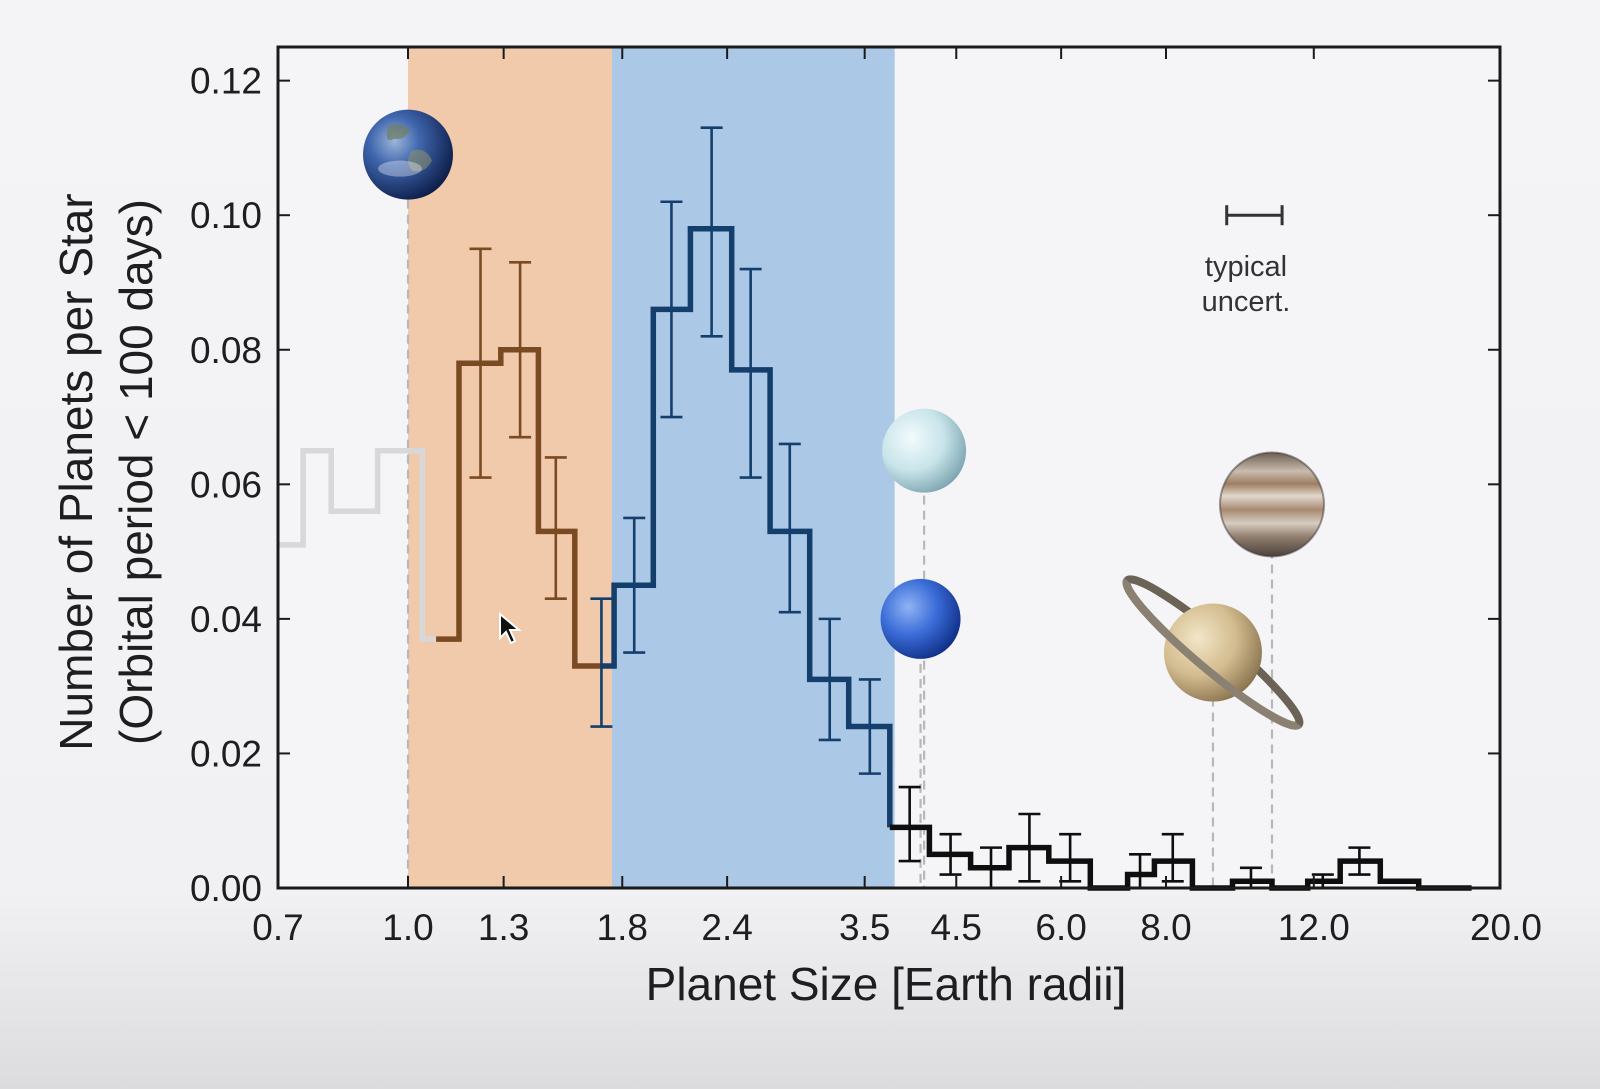  What do you see at coordinates (1246, 302) in the screenshot?
I see `uncertainty-note-line2: uncert.` at bounding box center [1246, 302].